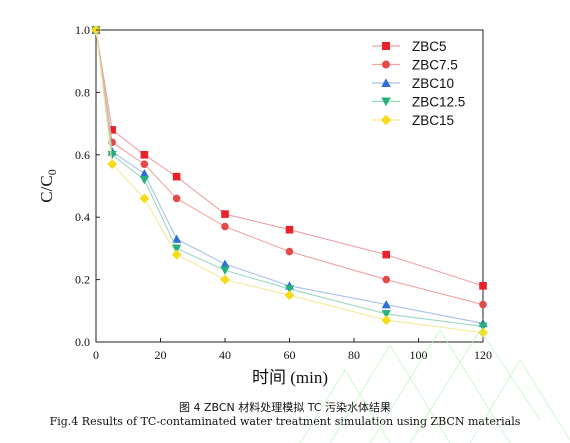 This screenshot has width=570, height=443. I want to click on legend: ZBC5 ZBC7.5 ZBC10 ZBC12.5 ZBC15, so click(418, 83).